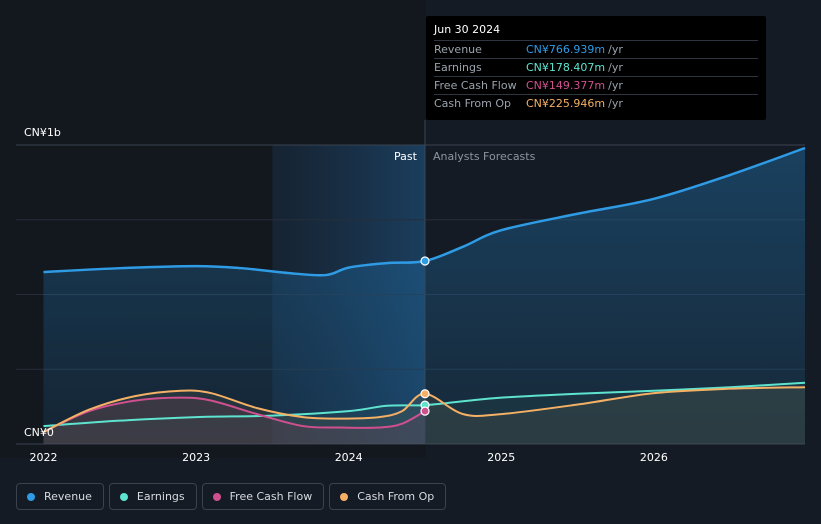 Image resolution: width=821 pixels, height=524 pixels. I want to click on tooltip-row-revenue: Revenue CN¥766.939m /yr, so click(596, 49).